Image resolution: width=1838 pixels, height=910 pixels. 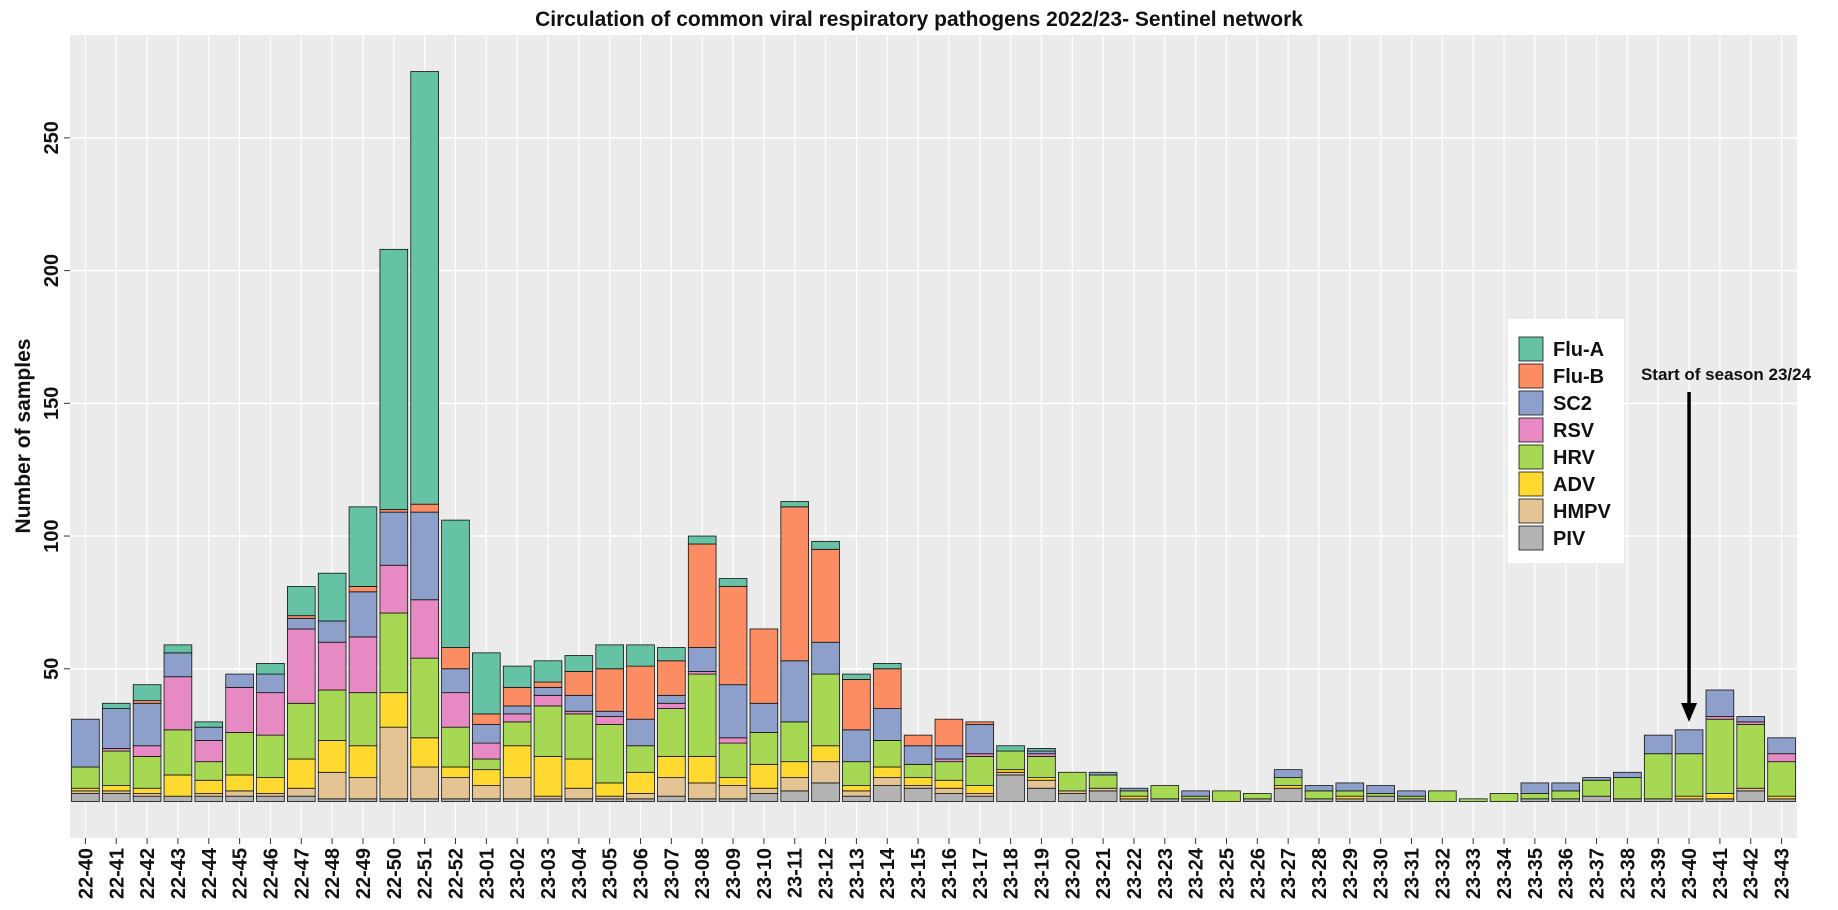 I want to click on annotation-arrowhead, so click(x=1689, y=712).